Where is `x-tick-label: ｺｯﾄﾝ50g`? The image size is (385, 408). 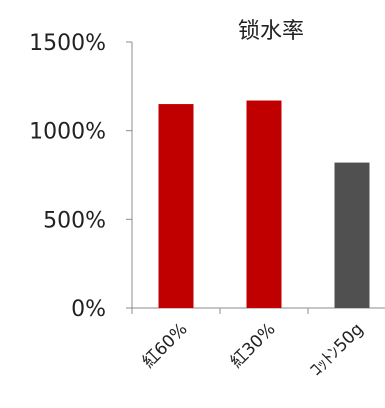 x-tick-label: ｺｯﾄﾝ50g is located at coordinates (336, 349).